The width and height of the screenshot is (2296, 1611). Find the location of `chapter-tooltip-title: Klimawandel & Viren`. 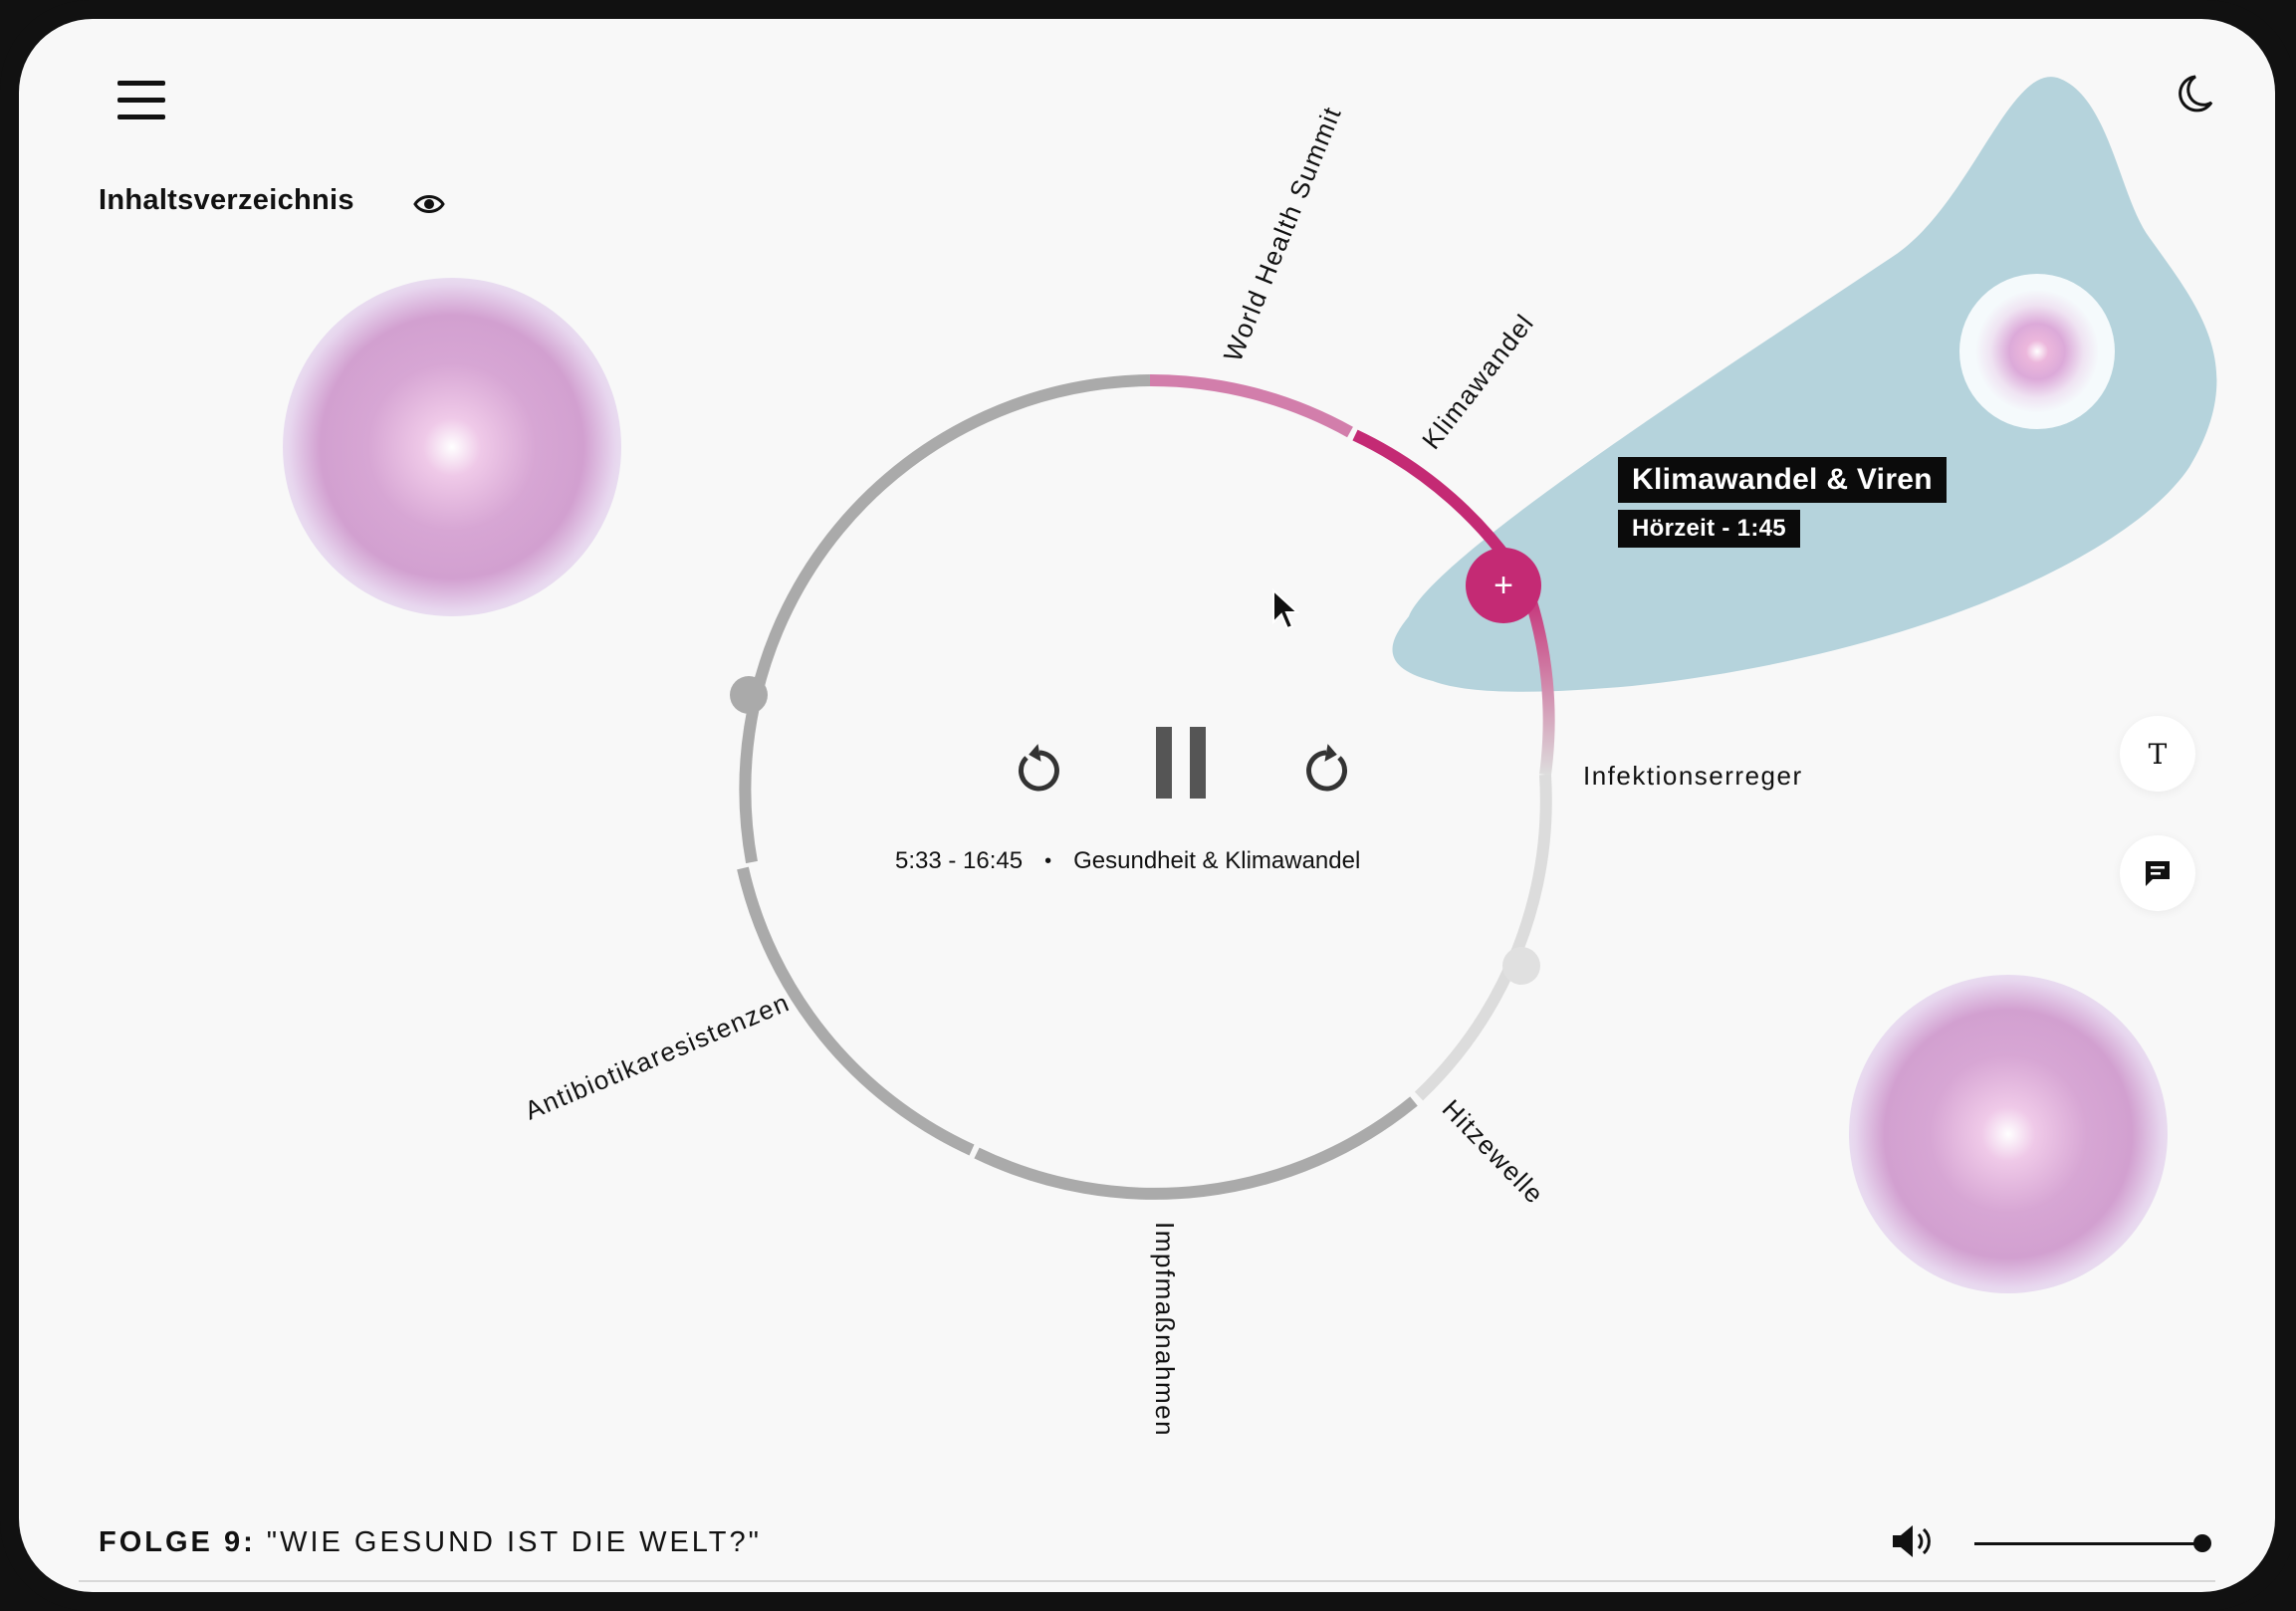

chapter-tooltip-title: Klimawandel & Viren is located at coordinates (1782, 480).